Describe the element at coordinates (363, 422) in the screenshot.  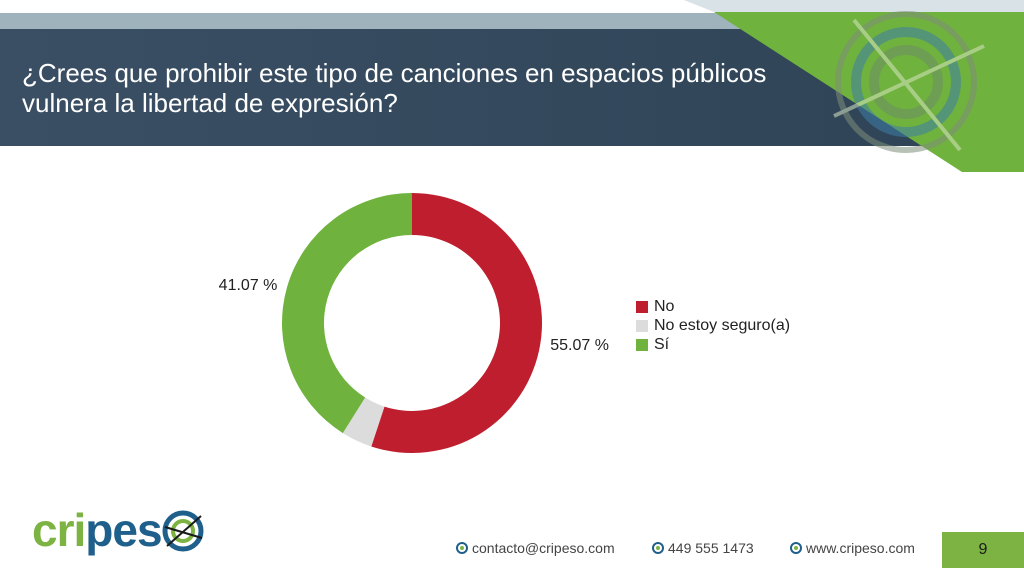
I see `donut-slice-no-estoy-seguro-a` at that location.